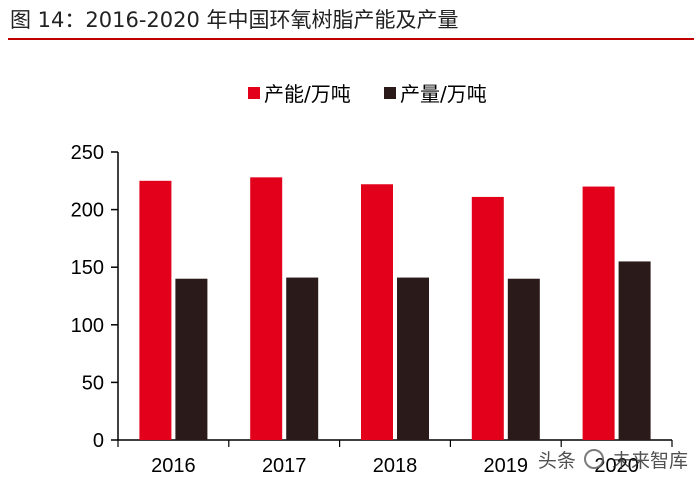 The image size is (700, 491). Describe the element at coordinates (87, 268) in the screenshot. I see `y-tick-label: 150` at that location.